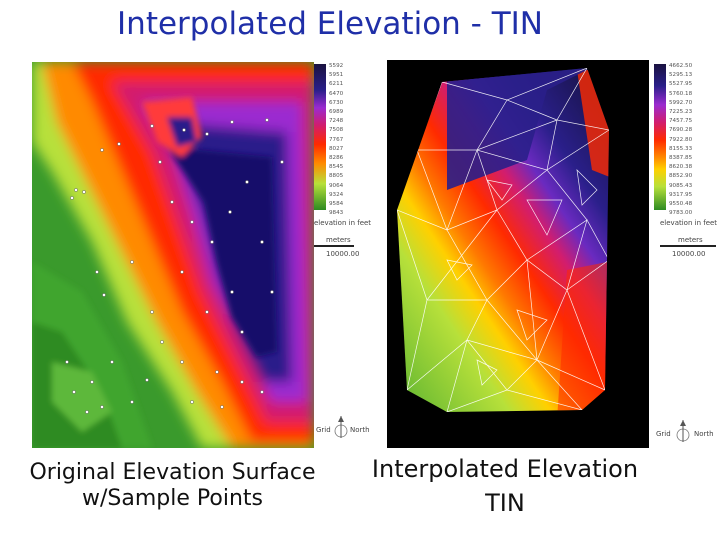  Describe the element at coordinates (688, 246) in the screenshot. I see `right-scale-bar` at that location.